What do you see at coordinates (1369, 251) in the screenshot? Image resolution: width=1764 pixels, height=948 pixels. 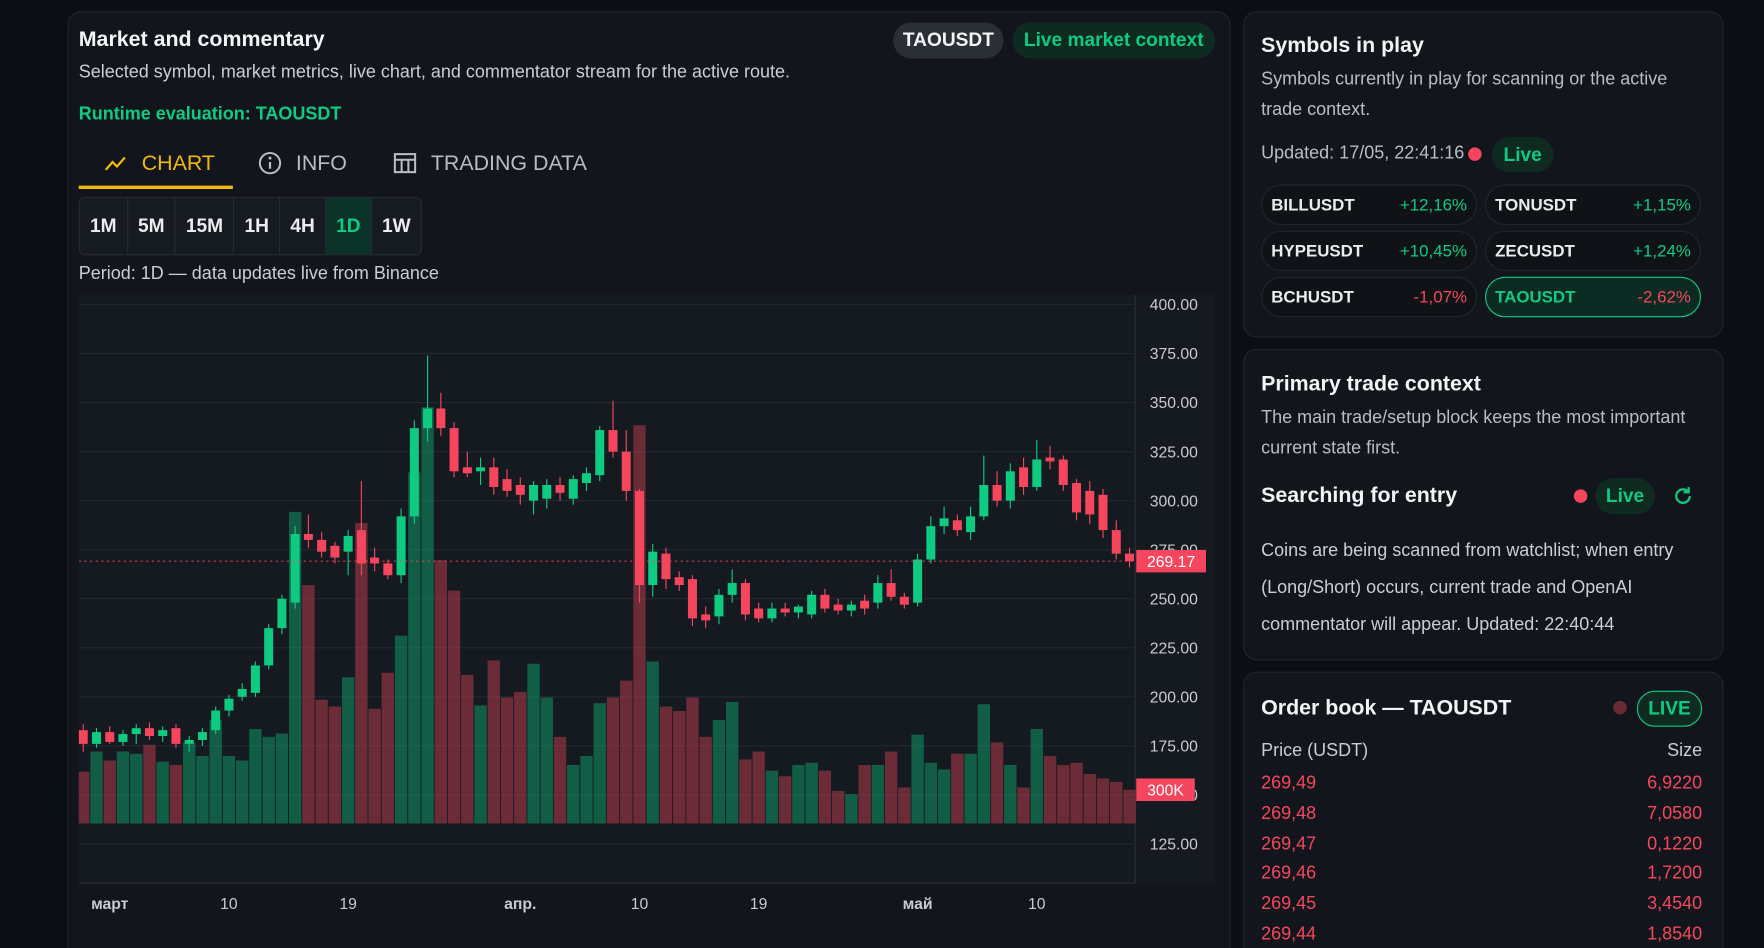 I see `symbol-pill: HYPEUSDT +10,45%` at bounding box center [1369, 251].